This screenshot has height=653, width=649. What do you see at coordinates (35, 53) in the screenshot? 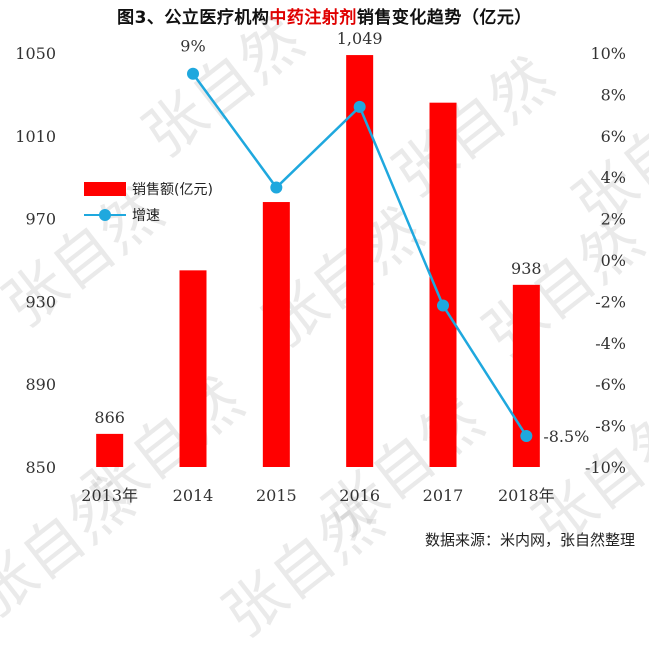
I see `y-left-tick-label: 1050` at bounding box center [35, 53].